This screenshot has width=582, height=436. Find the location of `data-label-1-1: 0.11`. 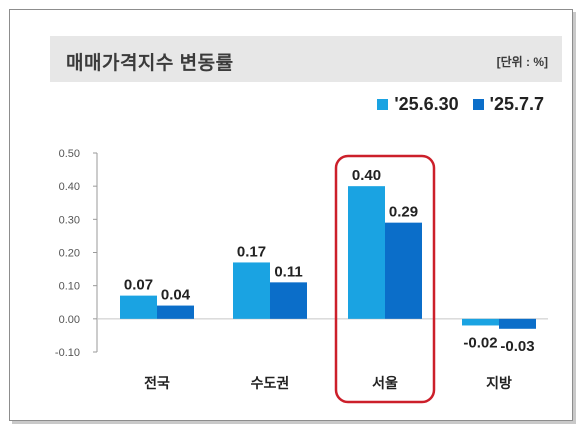

data-label-1-1: 0.11 is located at coordinates (288, 271).